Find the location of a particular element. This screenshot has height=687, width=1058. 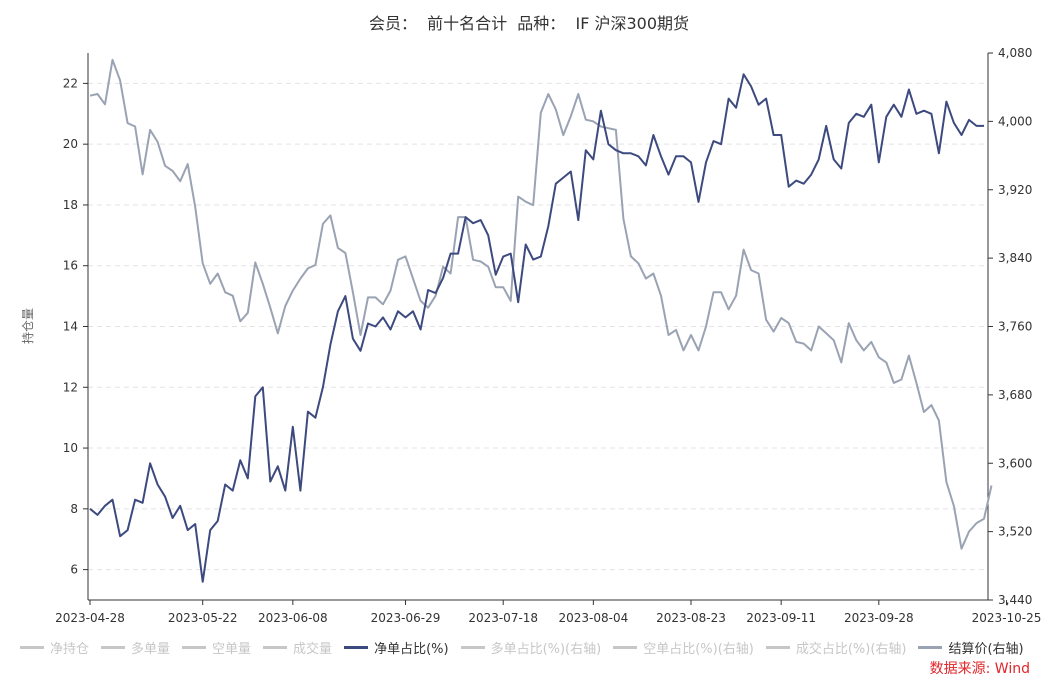

y-left-tick-label: 6 is located at coordinates (74, 570).